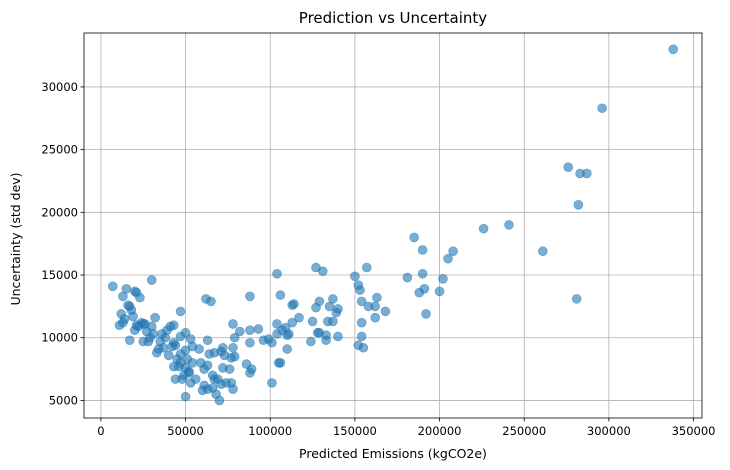  I want to click on y-axis-label: Uncertainty (std dev), so click(15, 238).